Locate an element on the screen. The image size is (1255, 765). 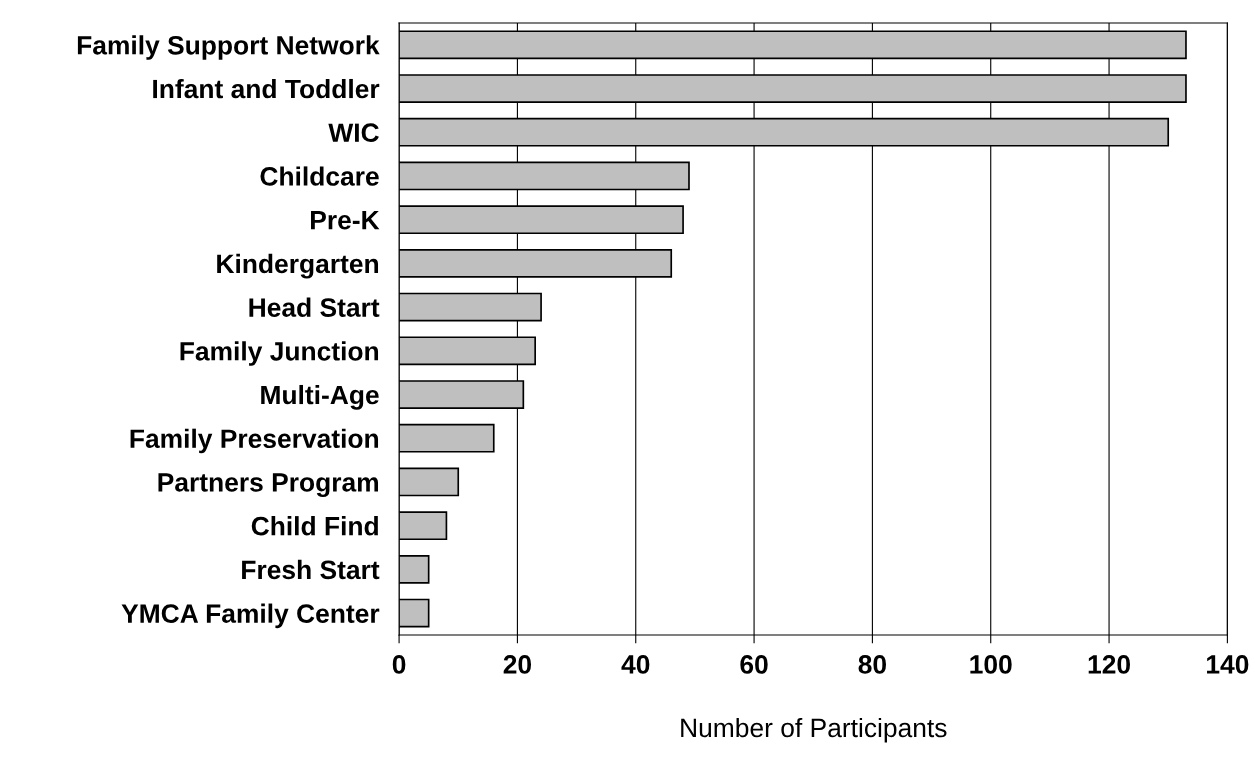
y-tick-label: Family Preservation is located at coordinates (254, 441).